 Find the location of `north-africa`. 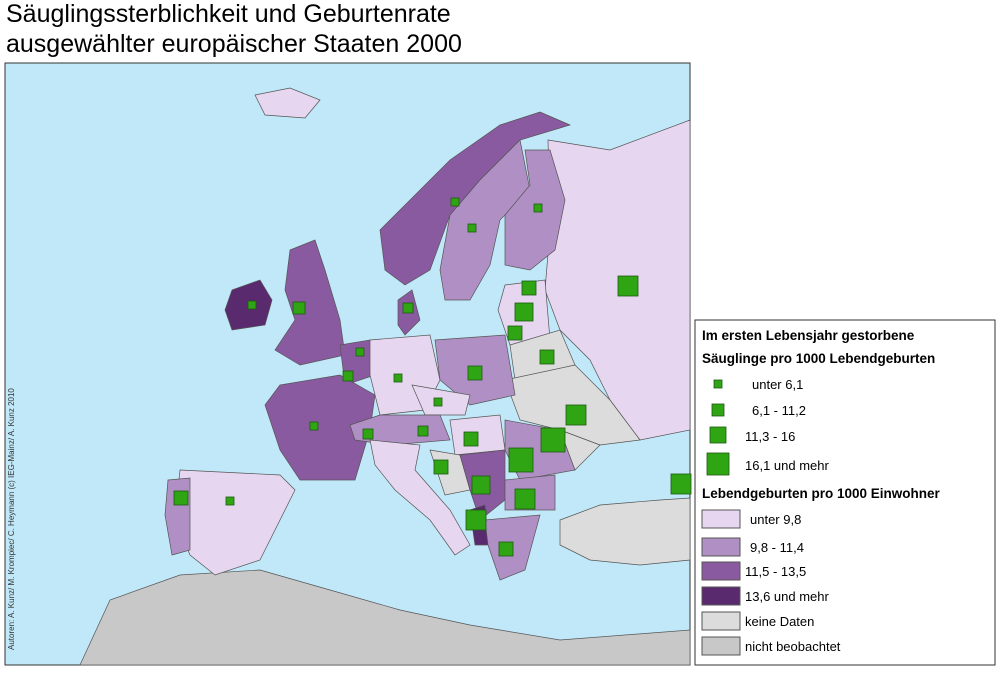

north-africa is located at coordinates (385, 617).